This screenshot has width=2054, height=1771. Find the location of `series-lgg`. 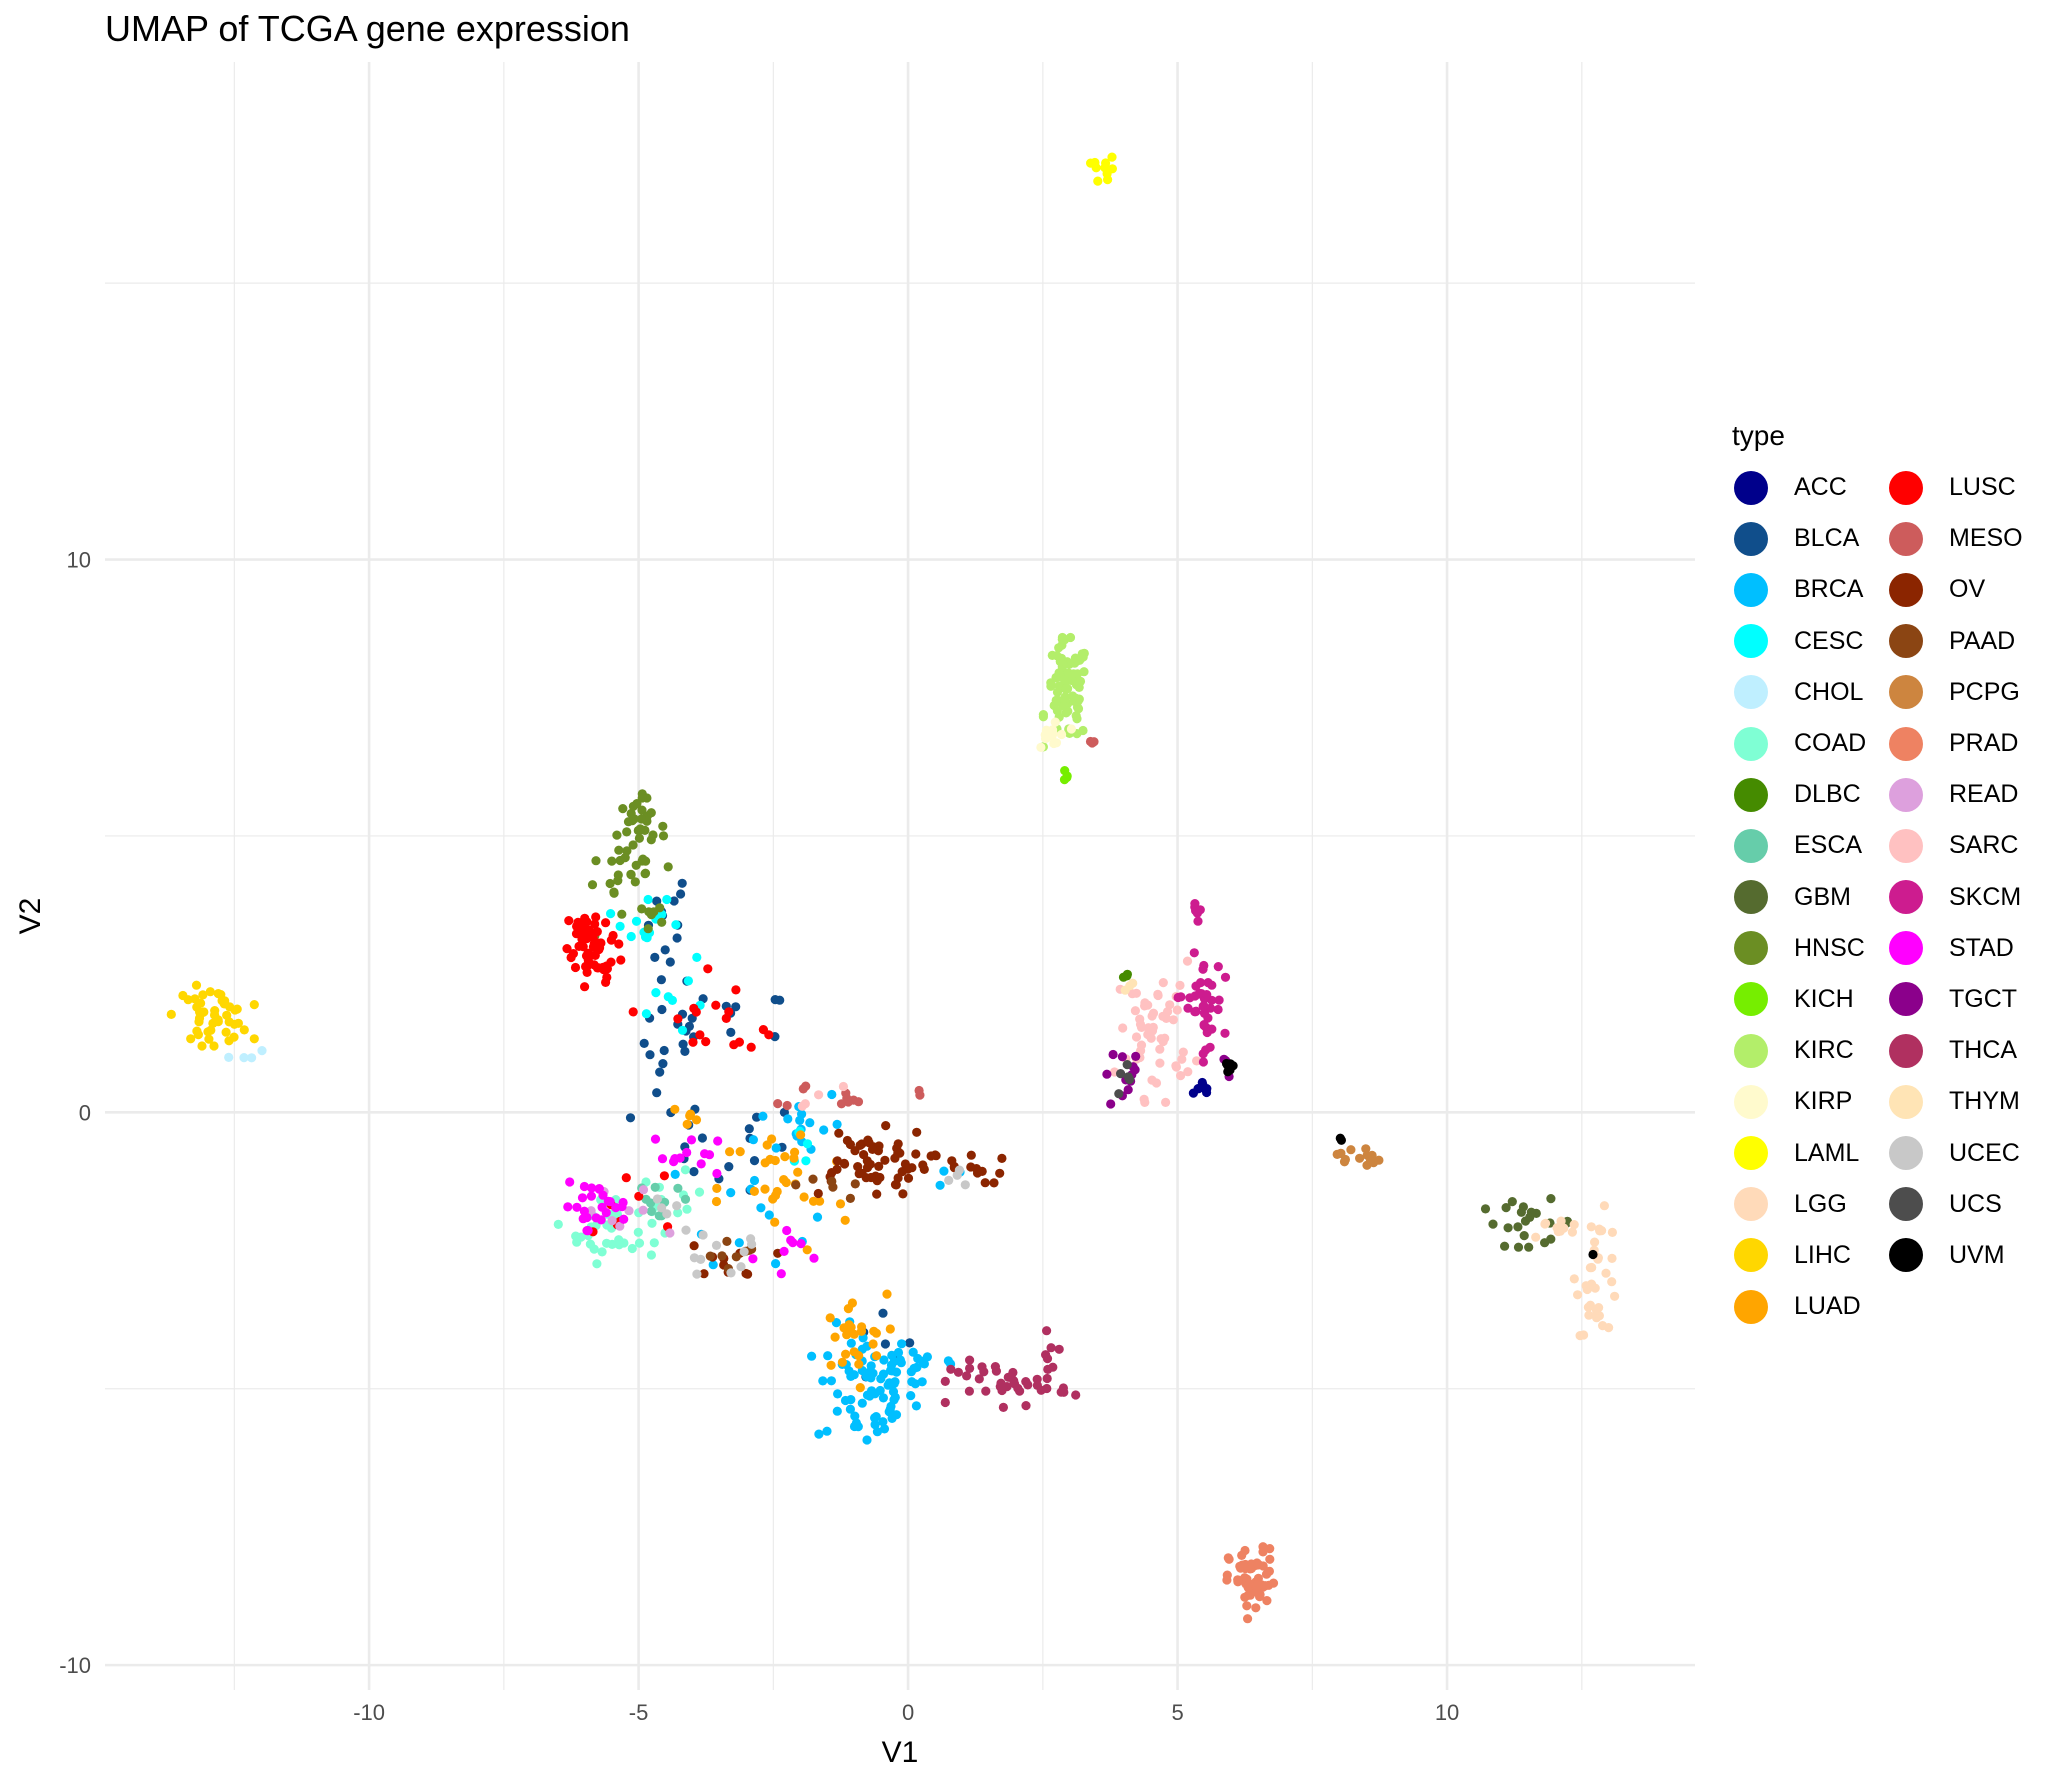

series-lgg is located at coordinates (1575, 1271).